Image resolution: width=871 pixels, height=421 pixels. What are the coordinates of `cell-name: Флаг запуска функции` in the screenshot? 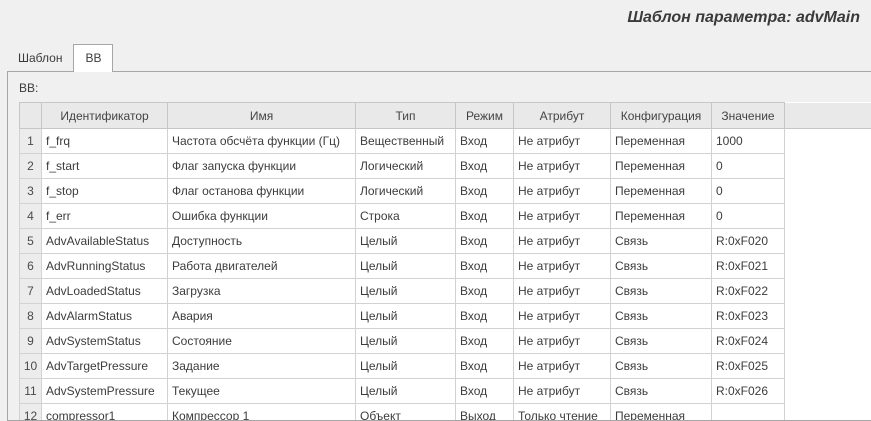 It's located at (262, 166).